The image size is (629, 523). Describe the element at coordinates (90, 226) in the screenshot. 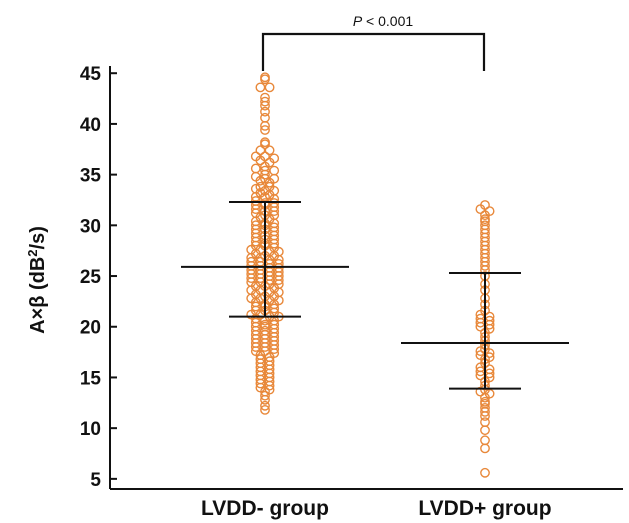

I see `y-tick-label: 30` at that location.